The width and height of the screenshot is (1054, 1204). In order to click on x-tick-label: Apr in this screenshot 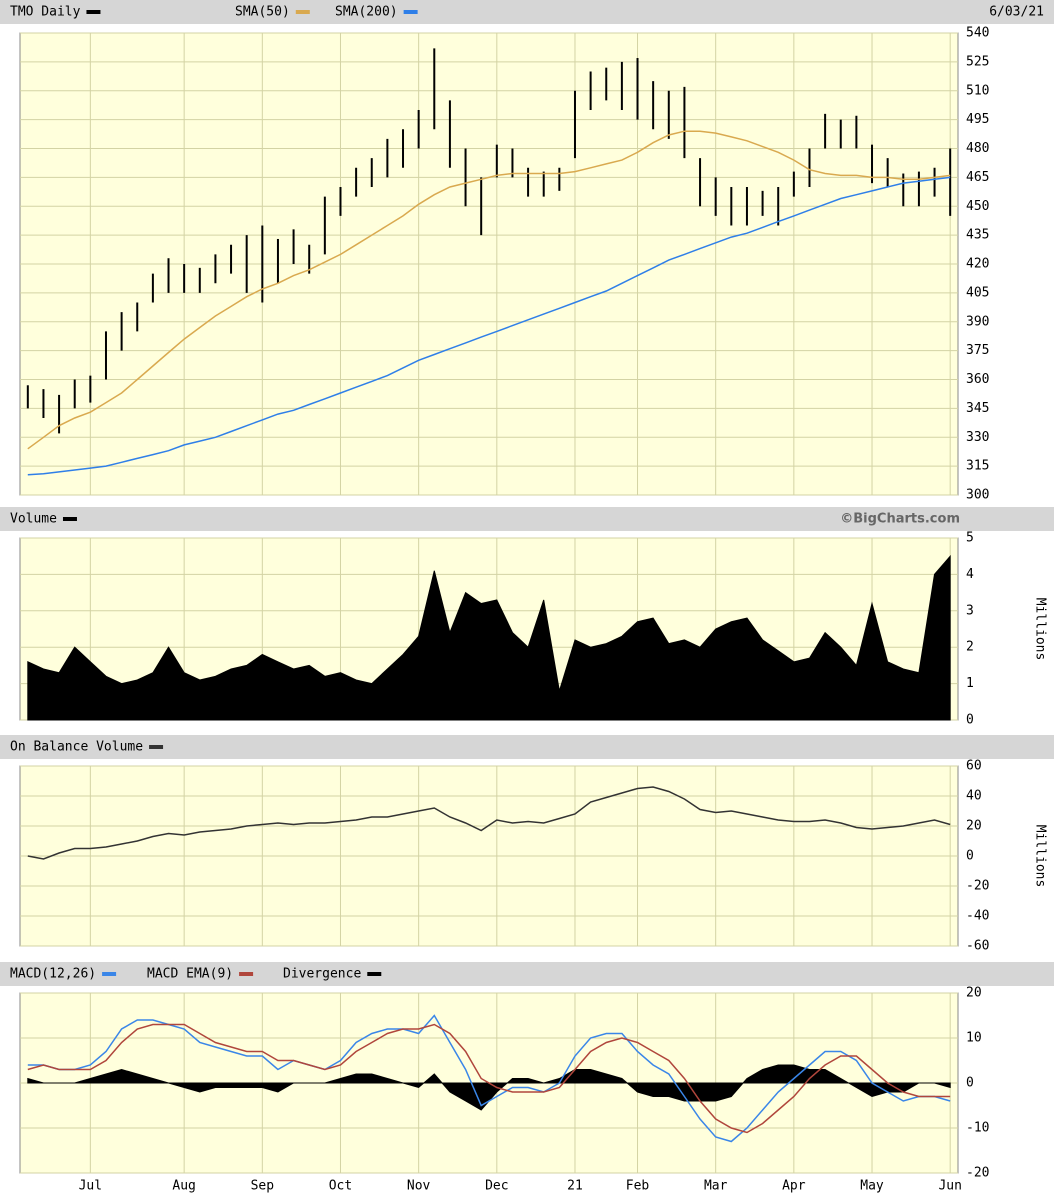, I will do `click(794, 1186)`.